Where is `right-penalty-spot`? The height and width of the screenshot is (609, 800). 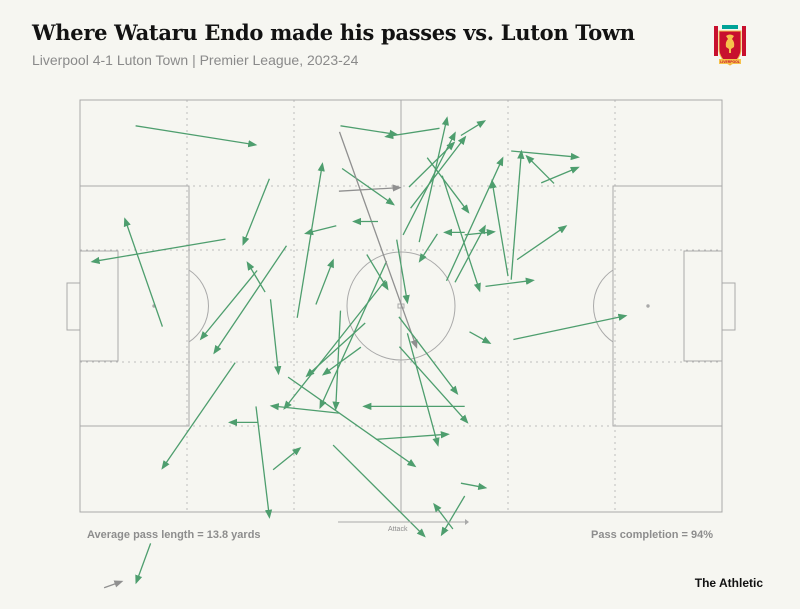
right-penalty-spot is located at coordinates (648, 306).